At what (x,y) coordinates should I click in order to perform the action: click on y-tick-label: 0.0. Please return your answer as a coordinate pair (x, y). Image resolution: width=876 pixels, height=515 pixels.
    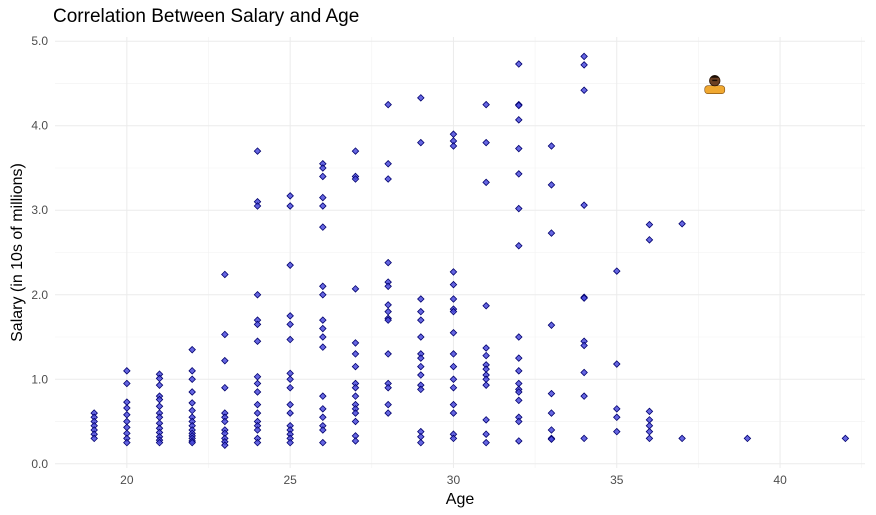
    Looking at the image, I should click on (39, 464).